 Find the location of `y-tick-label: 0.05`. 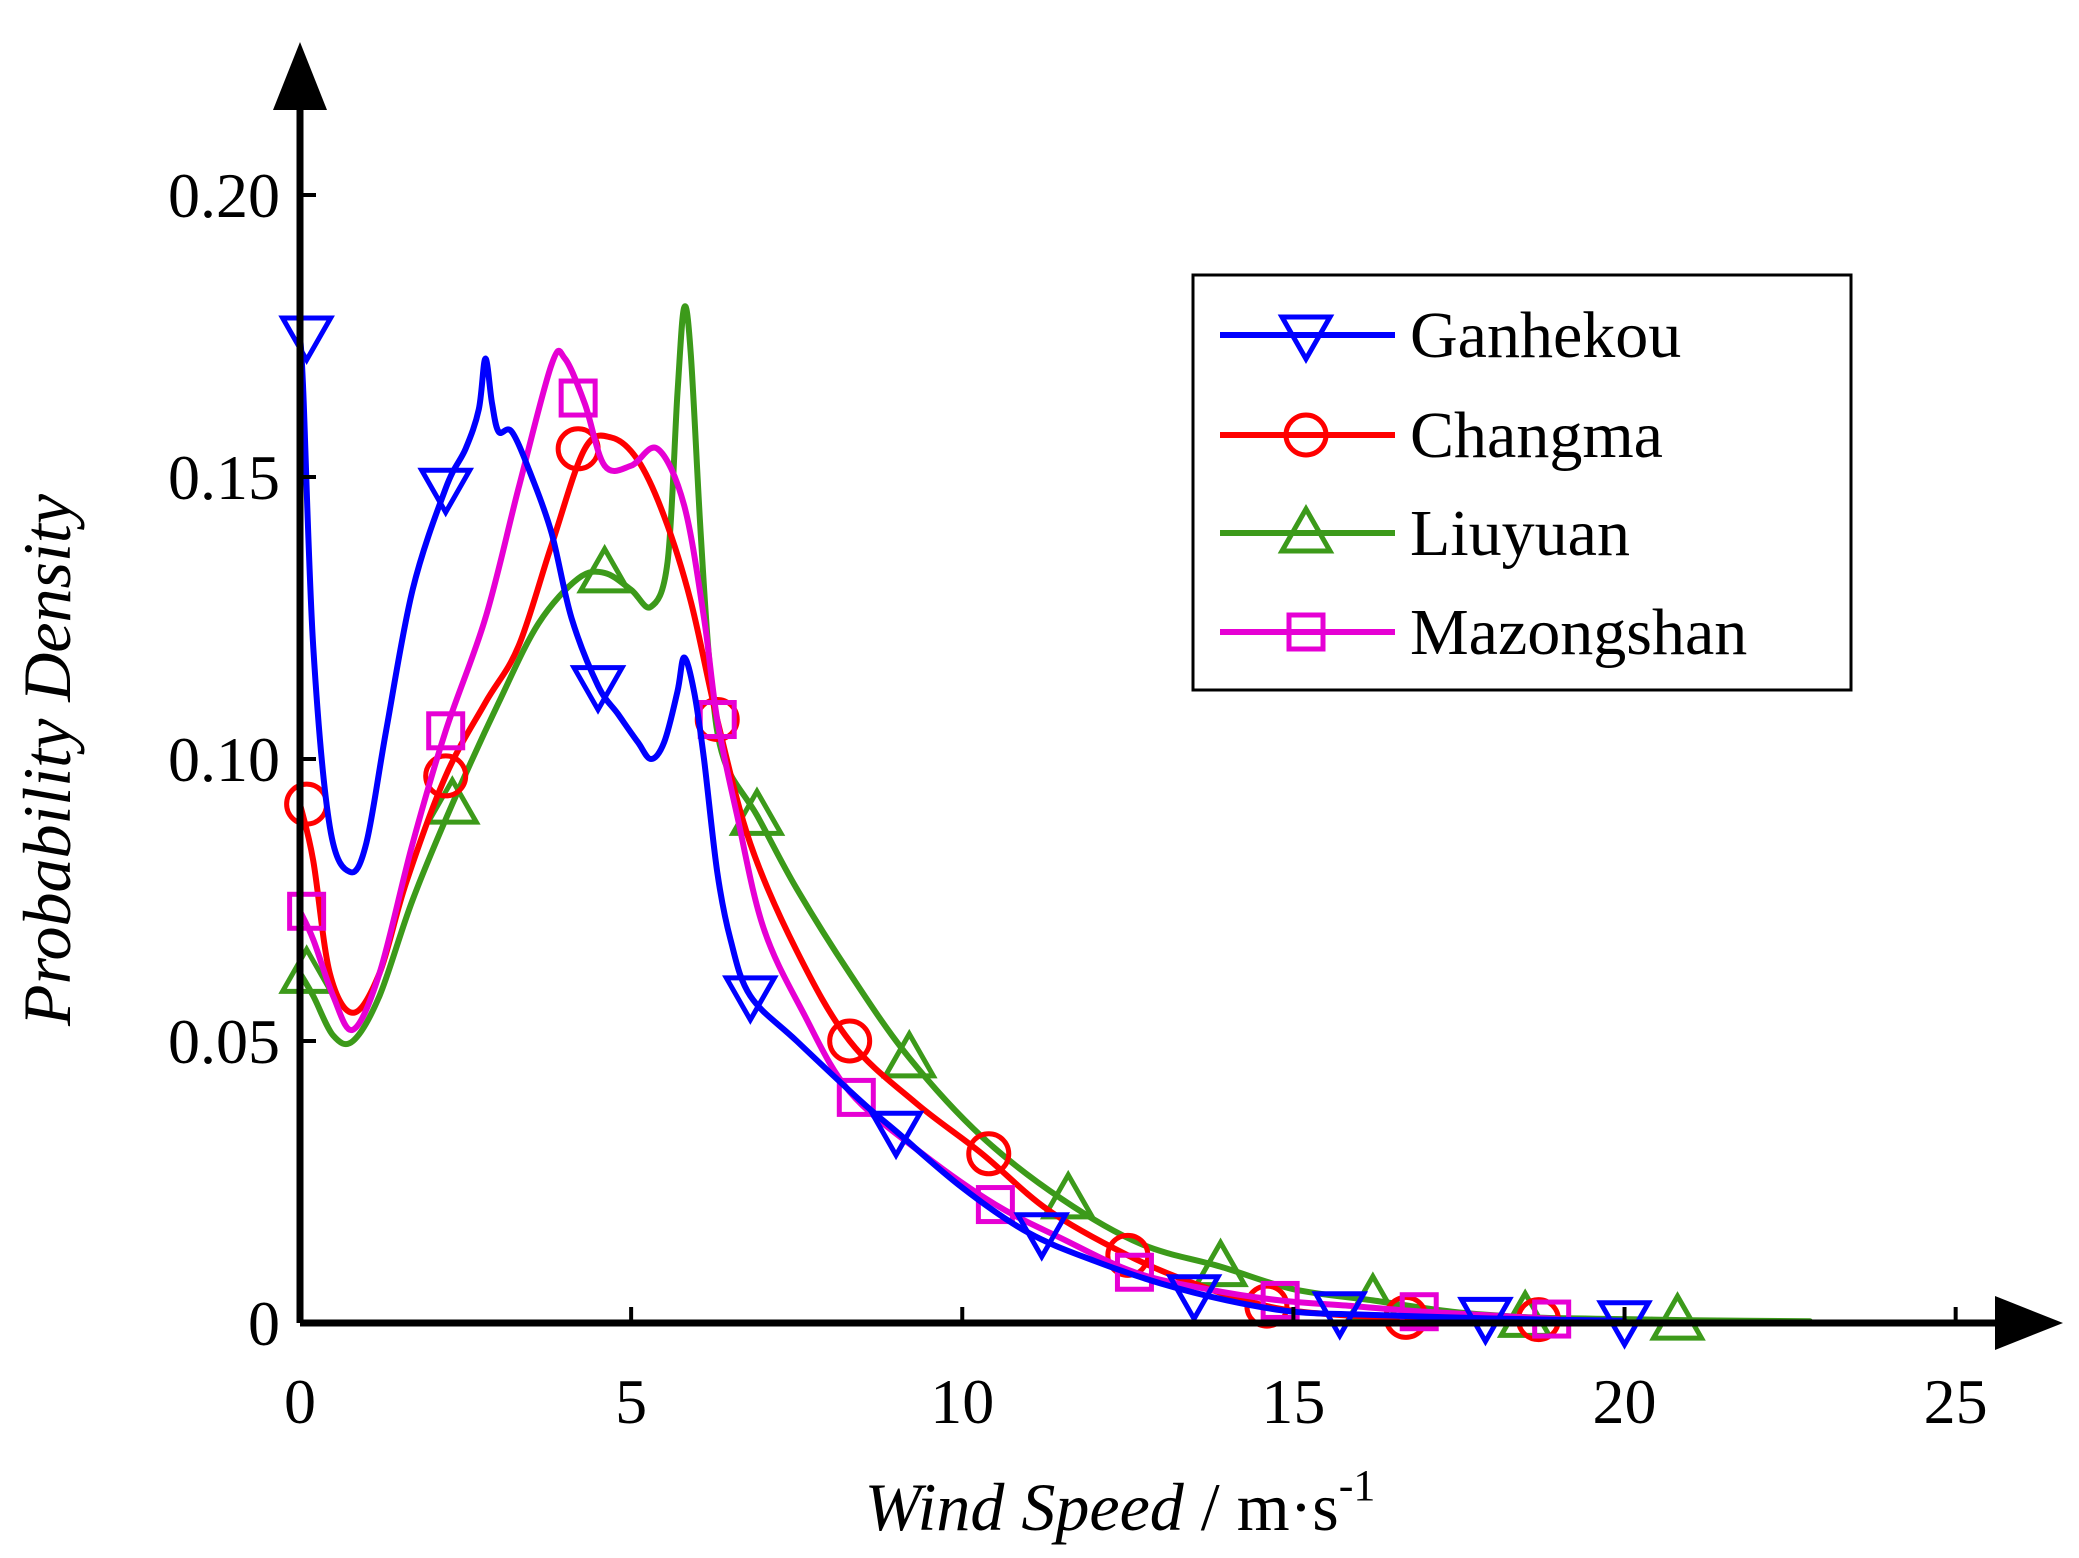

y-tick-label: 0.05 is located at coordinates (224, 1041).